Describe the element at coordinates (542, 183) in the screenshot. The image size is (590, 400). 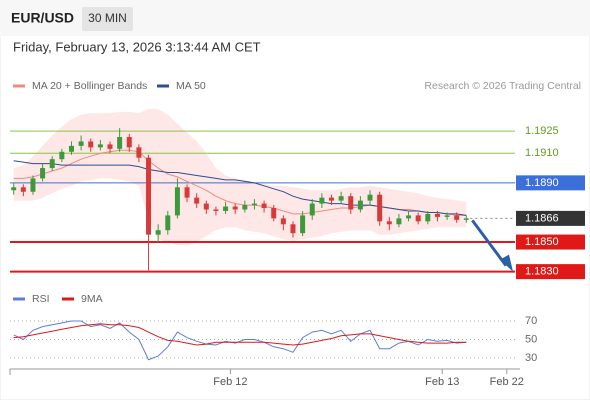
I see `level-label: 1.1890` at that location.